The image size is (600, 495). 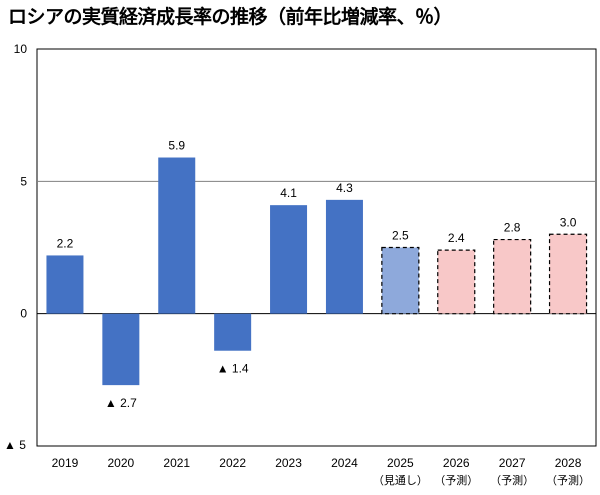 What do you see at coordinates (121, 403) in the screenshot?
I see `data-label: ▲ 2.7` at bounding box center [121, 403].